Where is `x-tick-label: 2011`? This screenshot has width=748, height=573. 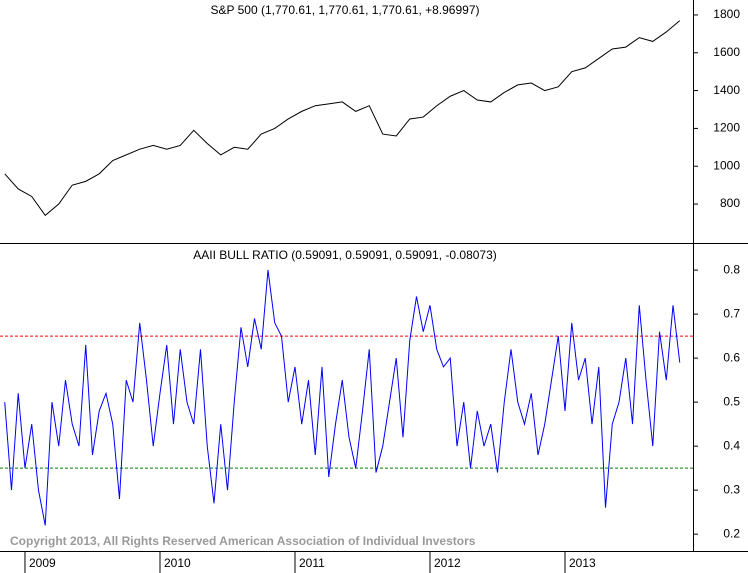 x-tick-label: 2011 is located at coordinates (312, 563).